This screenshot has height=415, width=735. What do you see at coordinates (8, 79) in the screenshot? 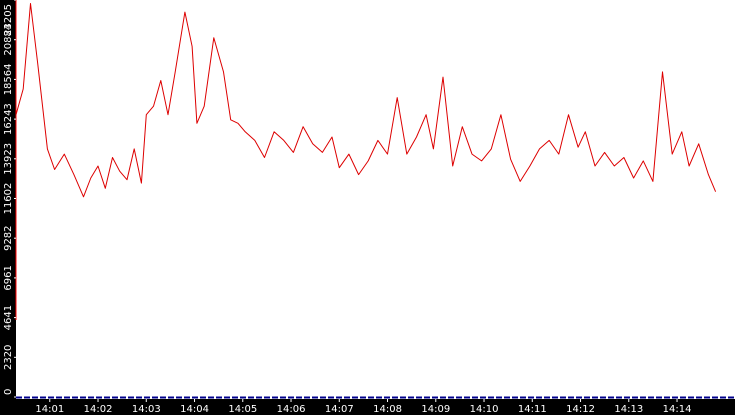
I see `y-tick-label: 18564` at bounding box center [8, 79].